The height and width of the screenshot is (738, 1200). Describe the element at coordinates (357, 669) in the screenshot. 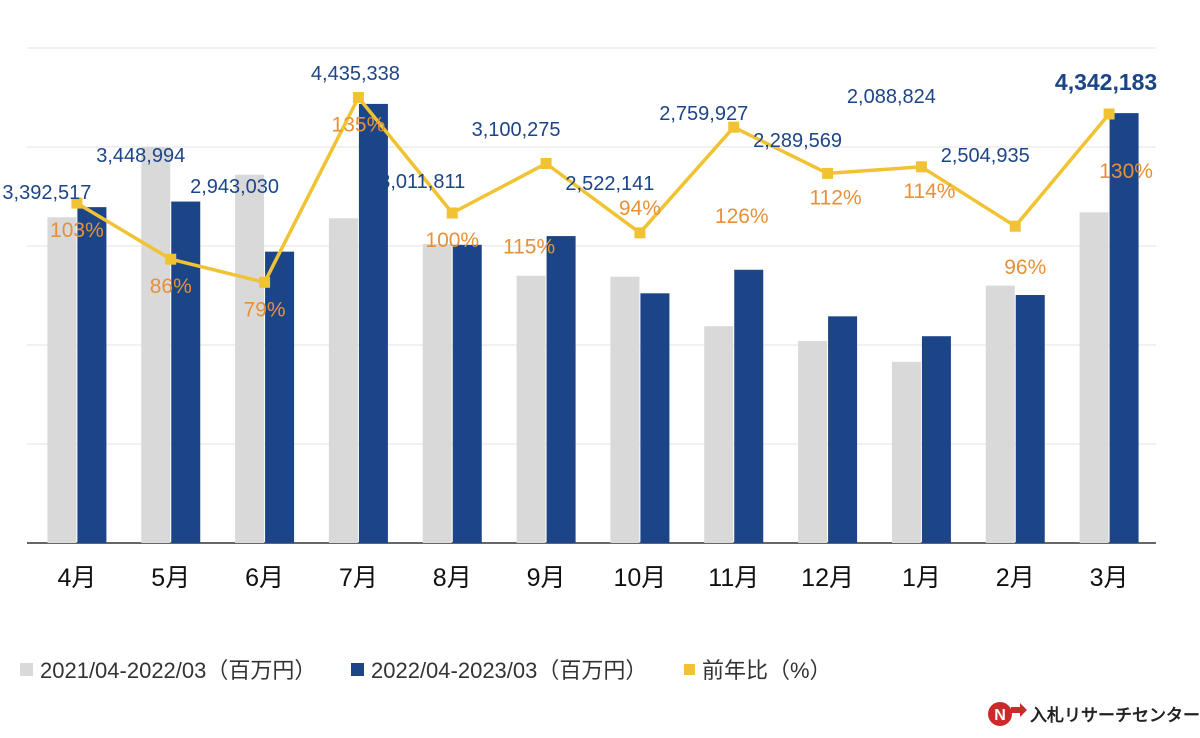

I see `legend-swatch-current-year` at that location.